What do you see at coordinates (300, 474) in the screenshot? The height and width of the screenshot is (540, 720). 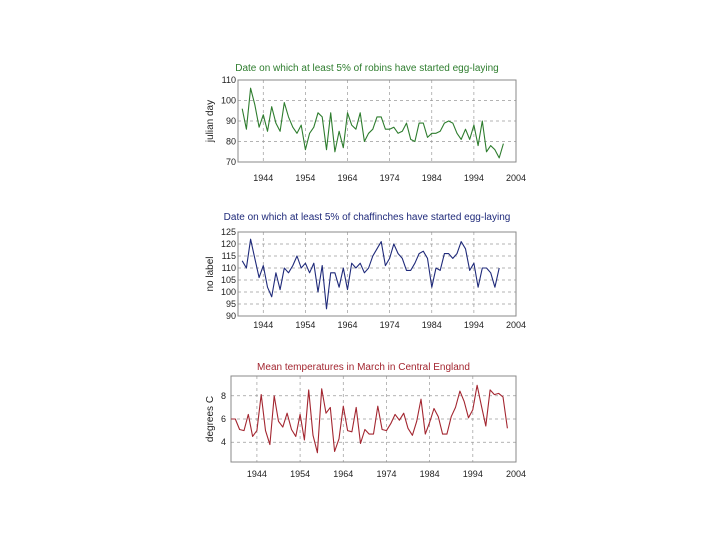 I see `x-tick-label: 1954` at bounding box center [300, 474].